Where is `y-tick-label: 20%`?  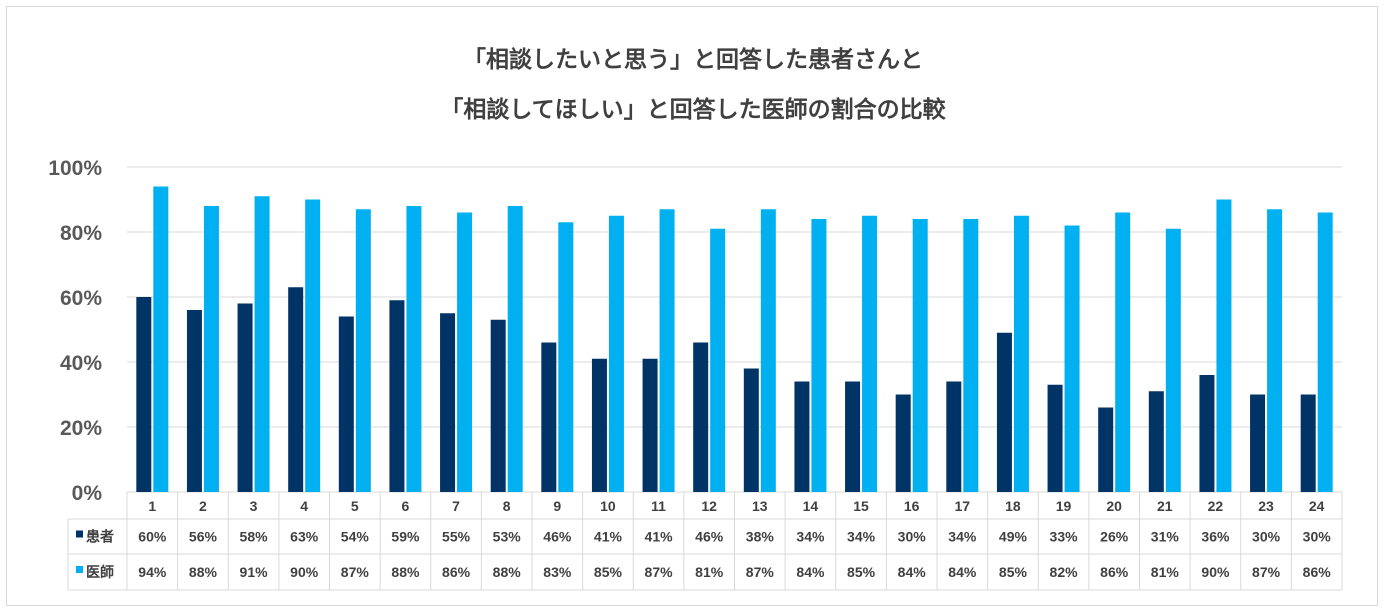
y-tick-label: 20% is located at coordinates (81, 428).